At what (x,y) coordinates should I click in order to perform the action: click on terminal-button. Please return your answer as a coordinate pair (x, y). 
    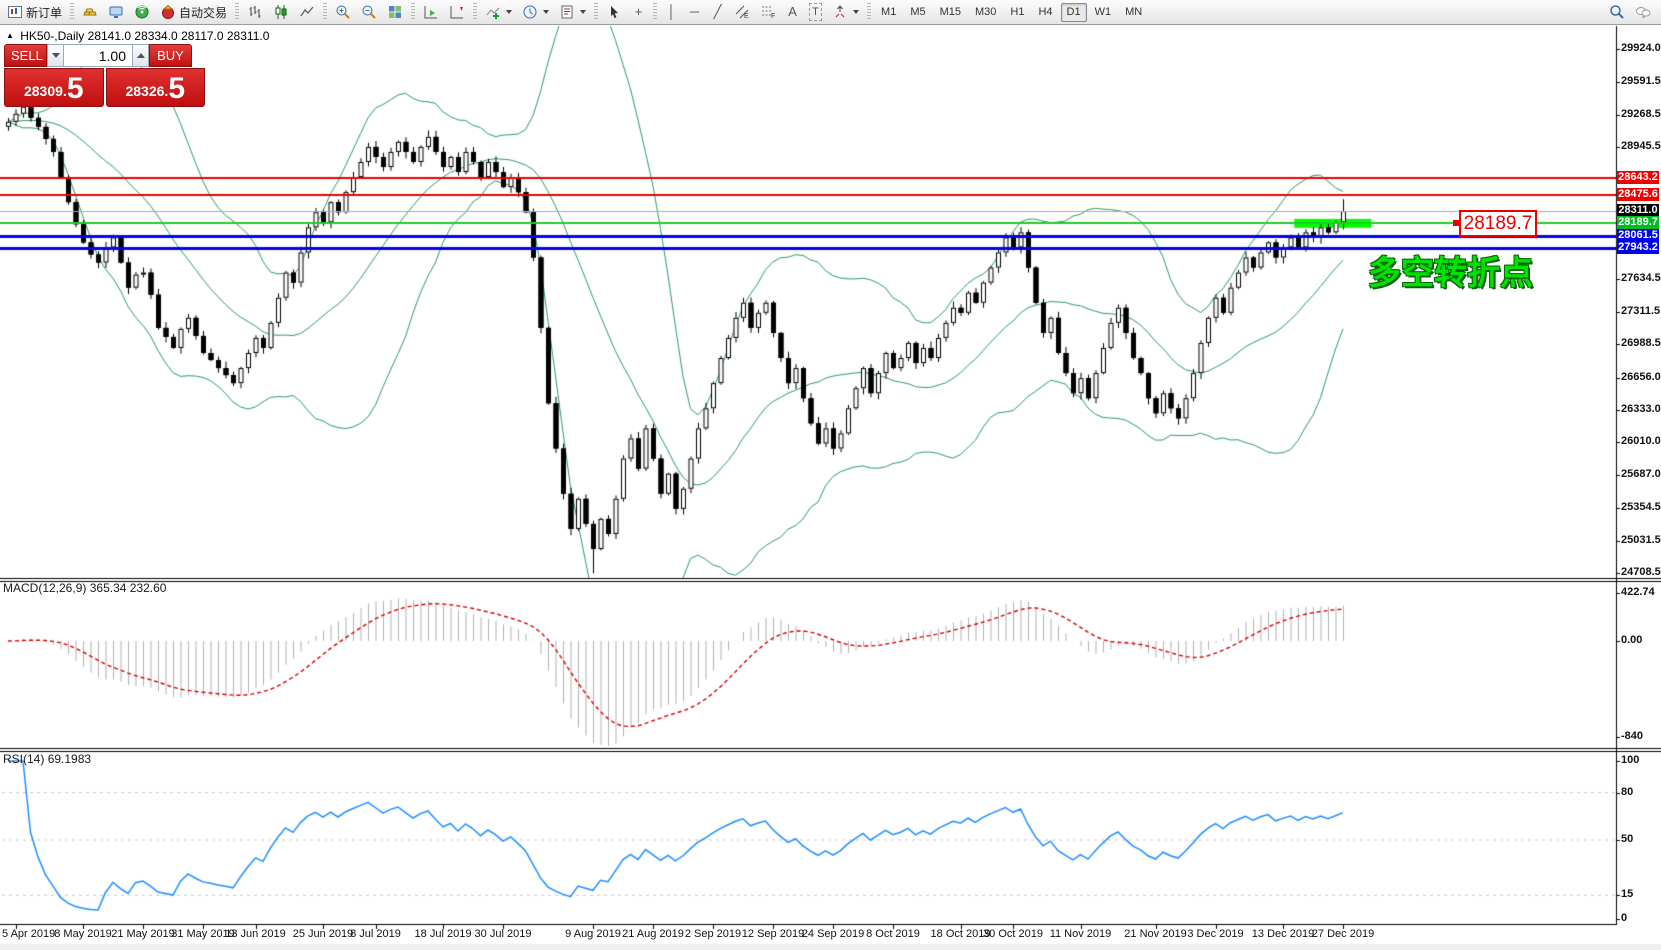
    Looking at the image, I should click on (116, 12).